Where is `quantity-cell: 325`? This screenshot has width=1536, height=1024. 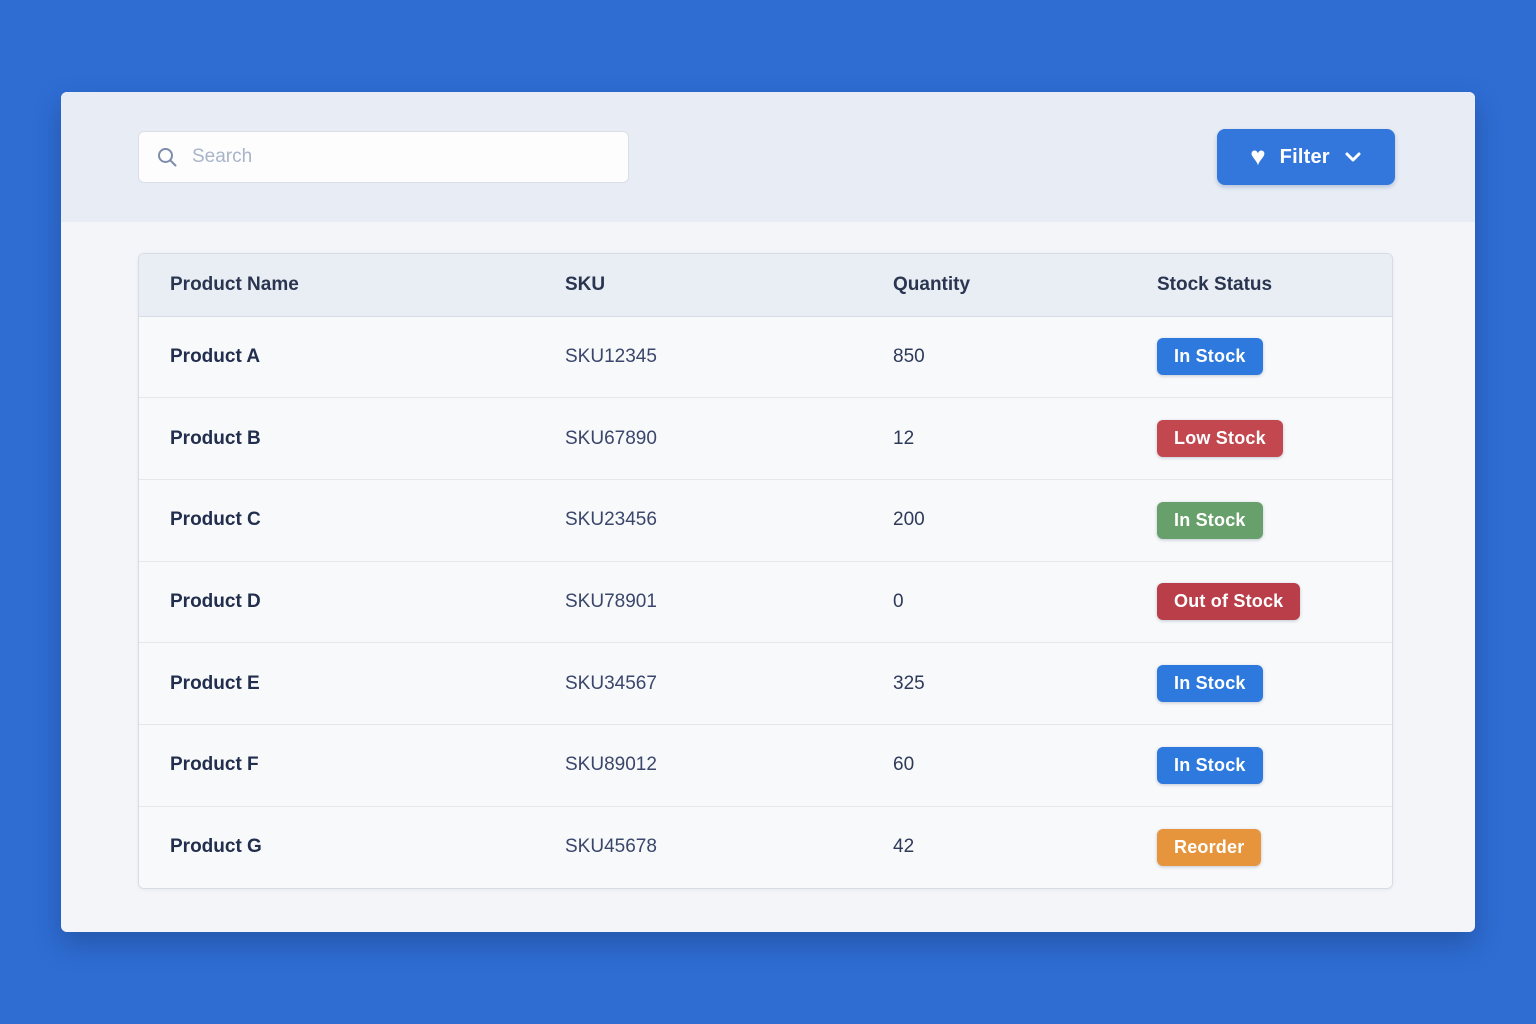
quantity-cell: 325 is located at coordinates (1025, 683).